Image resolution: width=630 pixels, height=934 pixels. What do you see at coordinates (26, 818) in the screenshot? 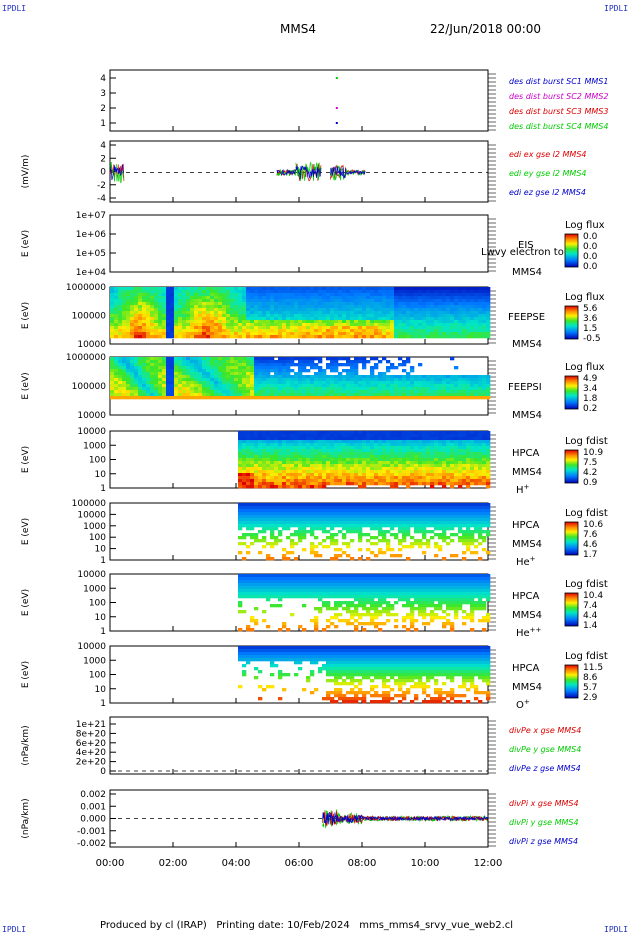
I see `ylabel-divpi: (nPa/km)` at bounding box center [26, 818].